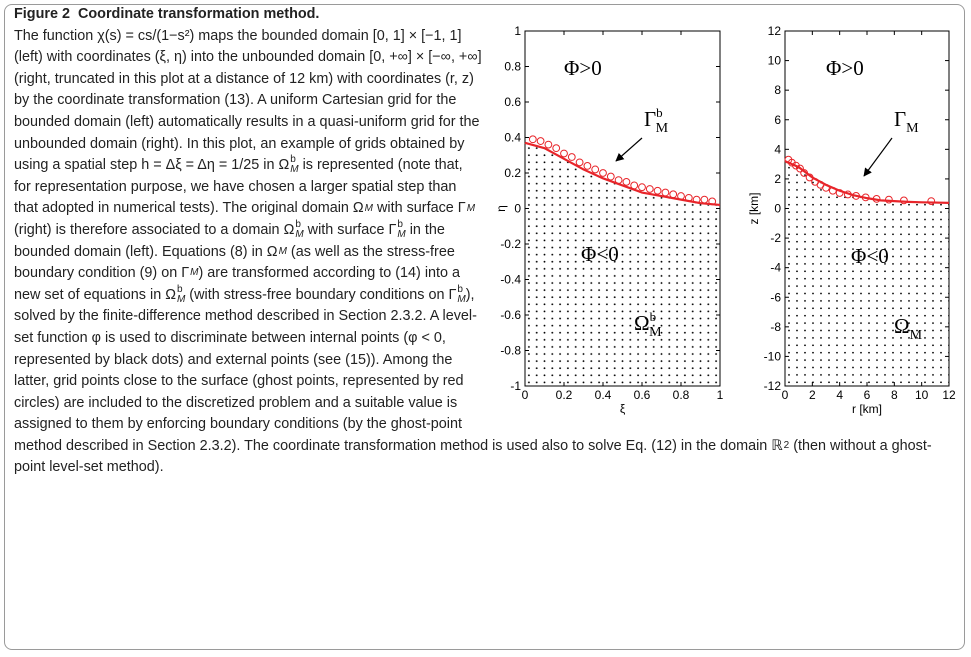 This screenshot has width=971, height=657. Describe the element at coordinates (198, 14) in the screenshot. I see `figure-title: Coordinate transformation method.` at that location.